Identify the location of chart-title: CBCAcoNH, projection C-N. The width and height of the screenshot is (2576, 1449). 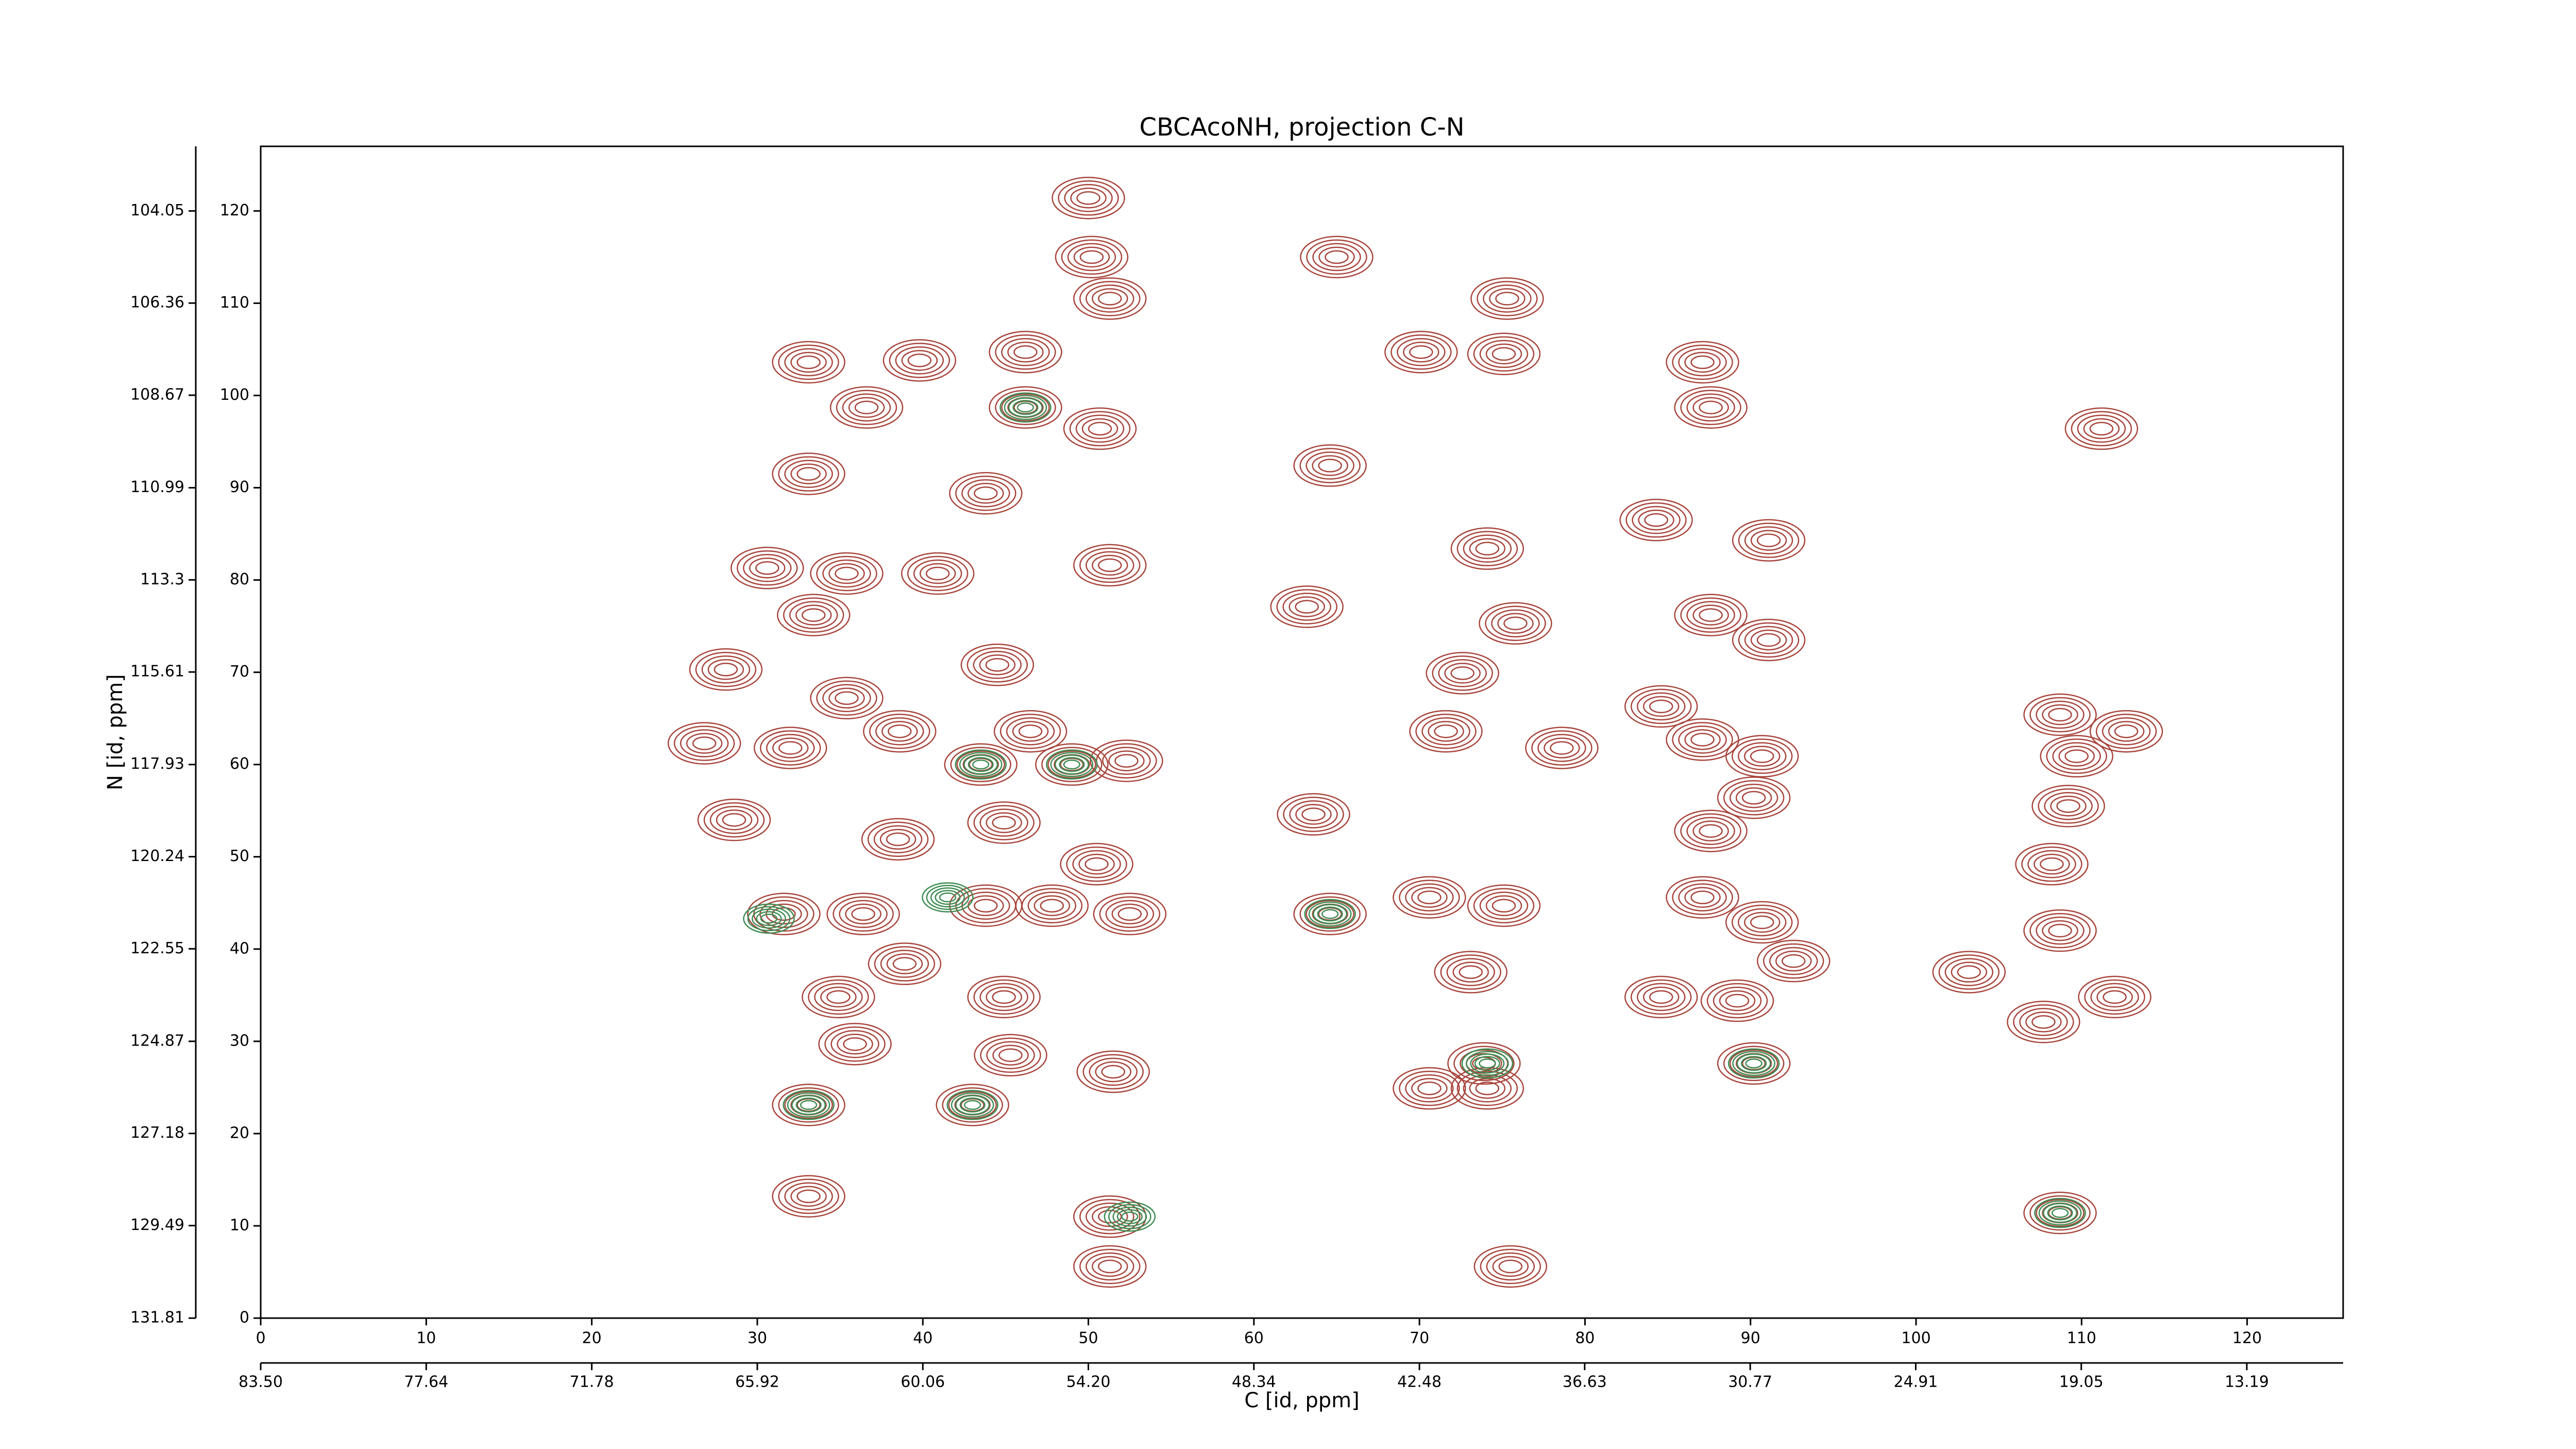
(1301, 127).